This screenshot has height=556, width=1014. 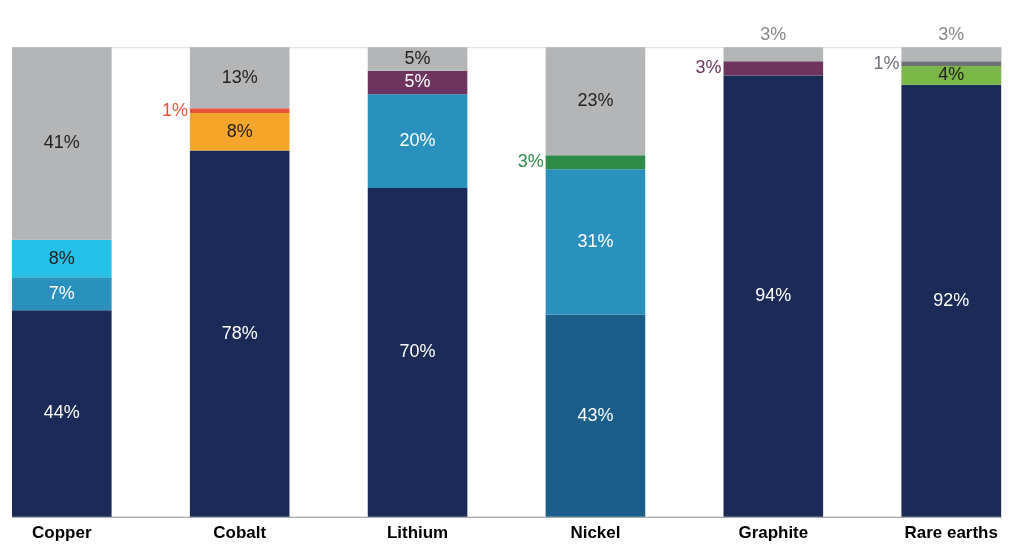 I want to click on data-label: 13%, so click(x=239, y=76).